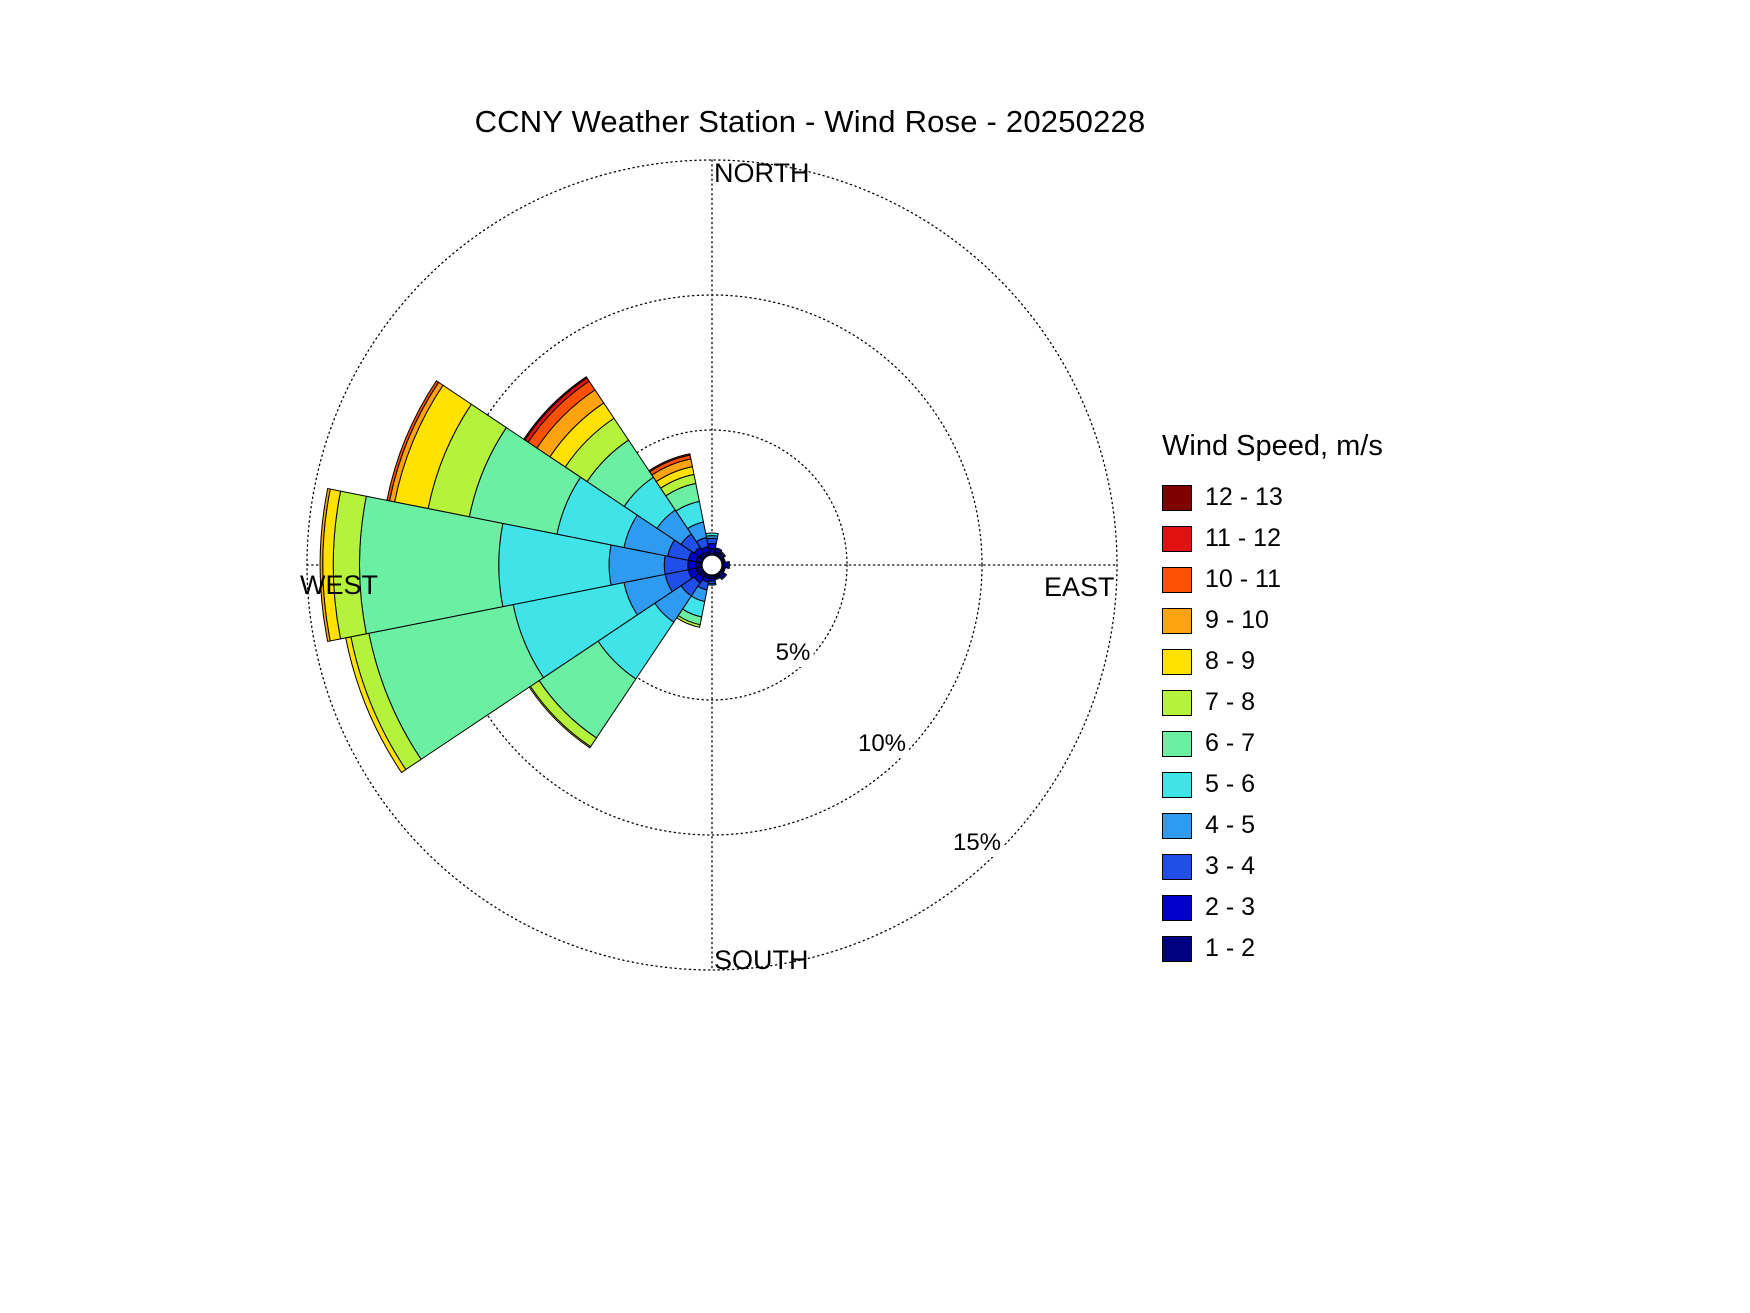 The image size is (1750, 1313). What do you see at coordinates (1272, 948) in the screenshot?
I see `legend-item: 1 - 2` at bounding box center [1272, 948].